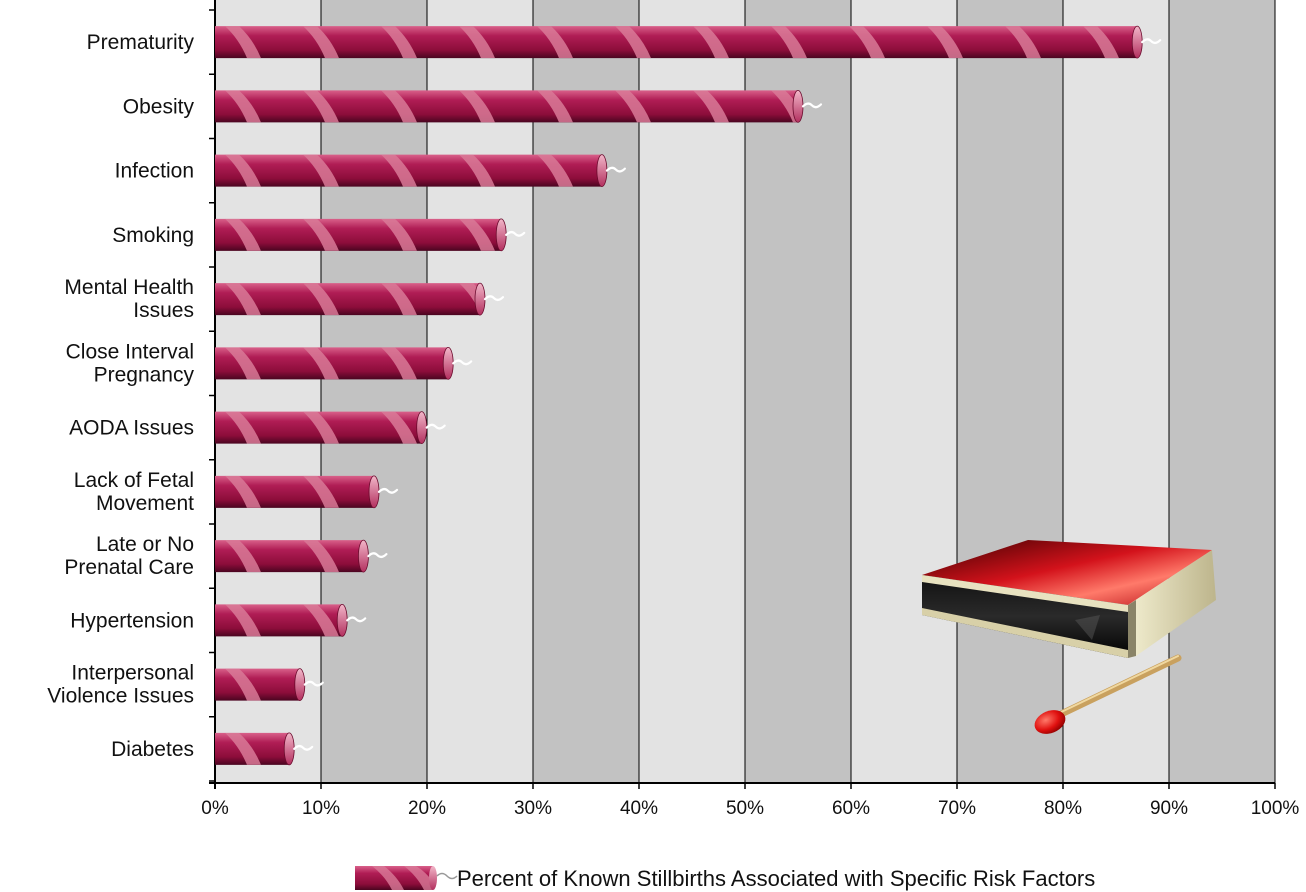 This screenshot has height=892, width=1306. I want to click on category-label: Obesity, so click(159, 106).